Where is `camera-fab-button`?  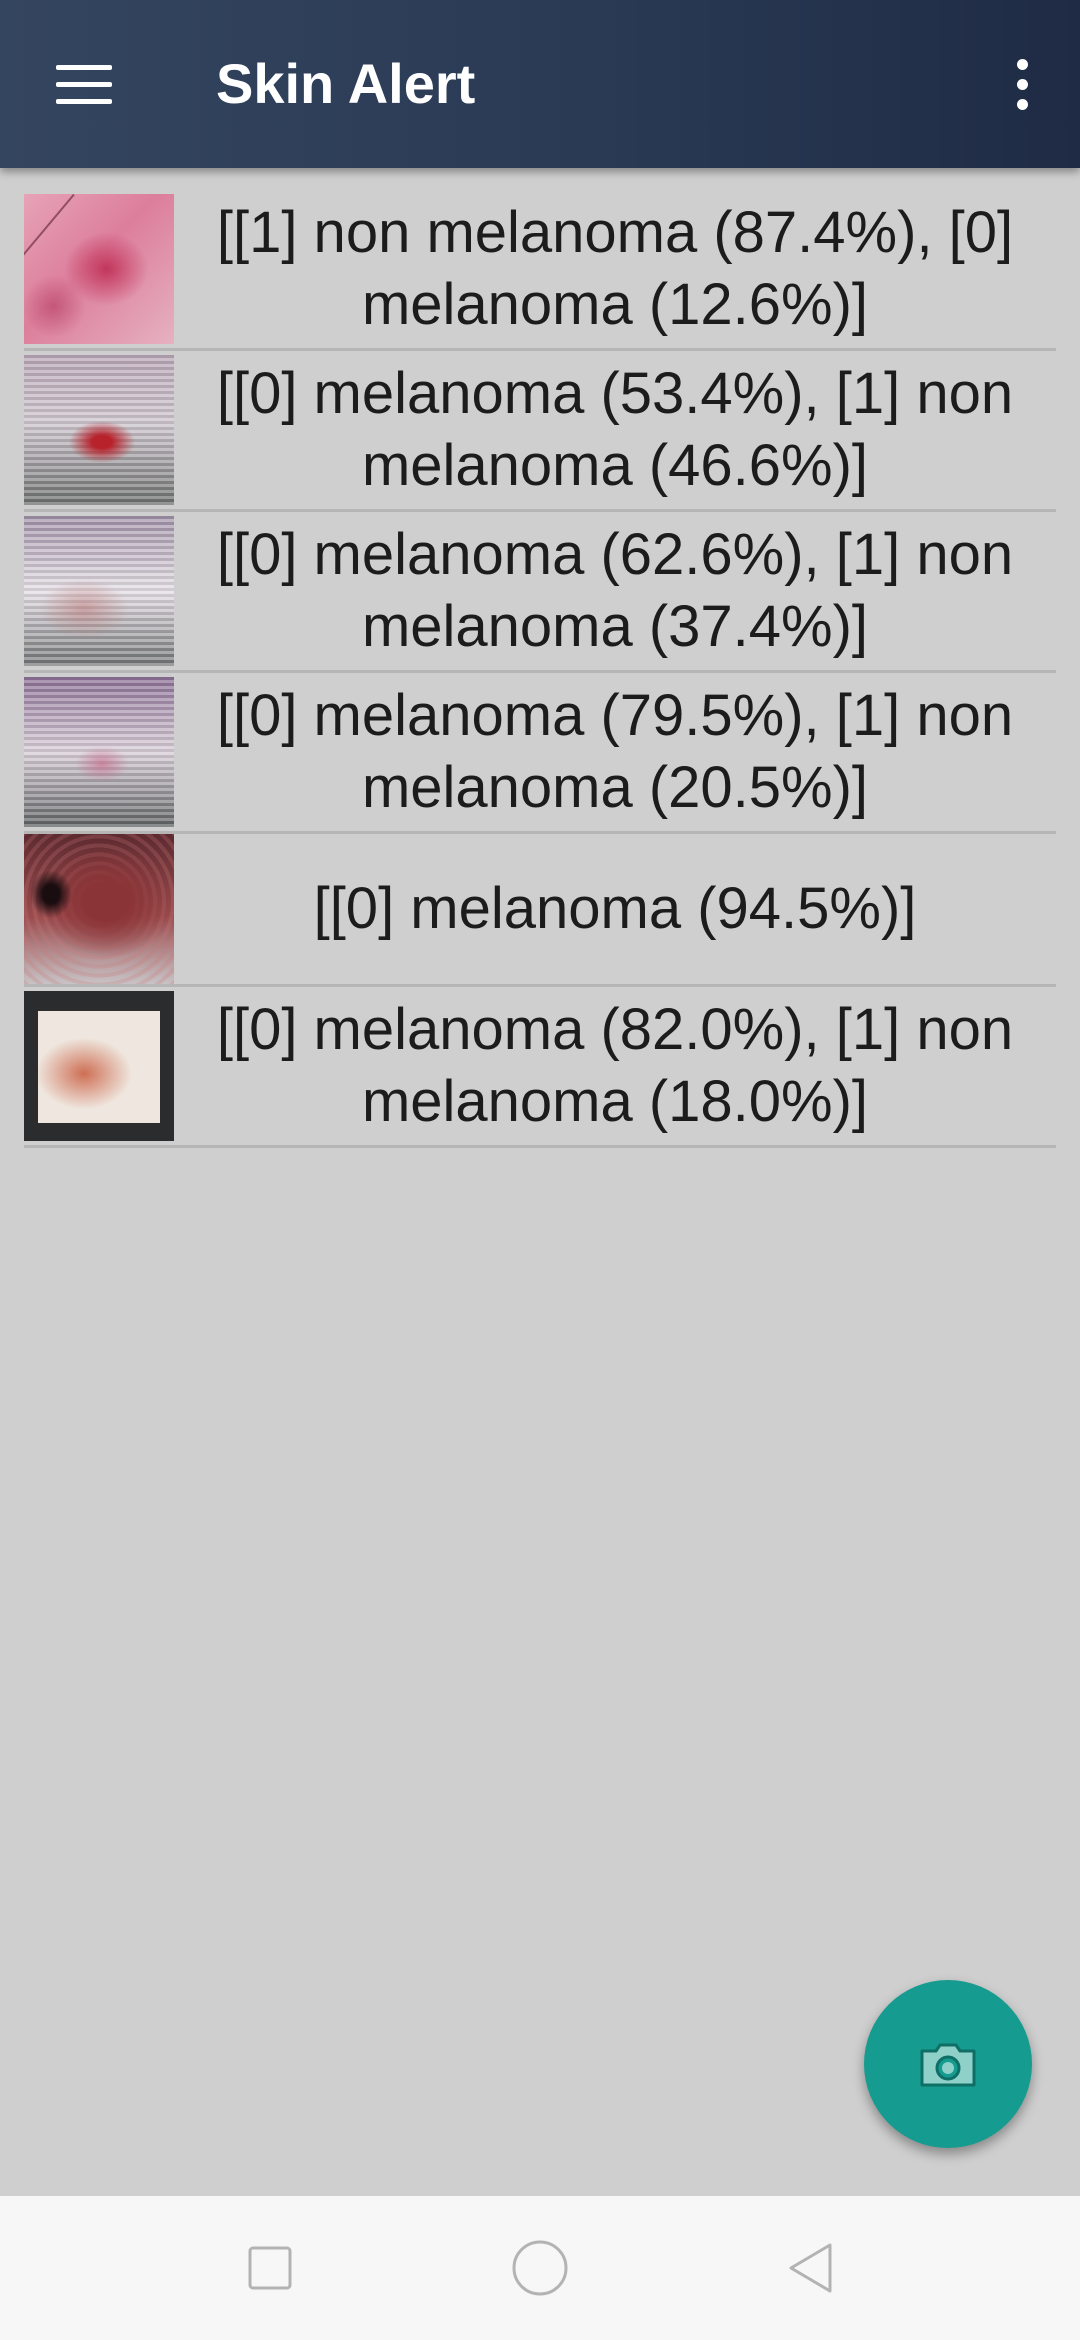 camera-fab-button is located at coordinates (948, 2064).